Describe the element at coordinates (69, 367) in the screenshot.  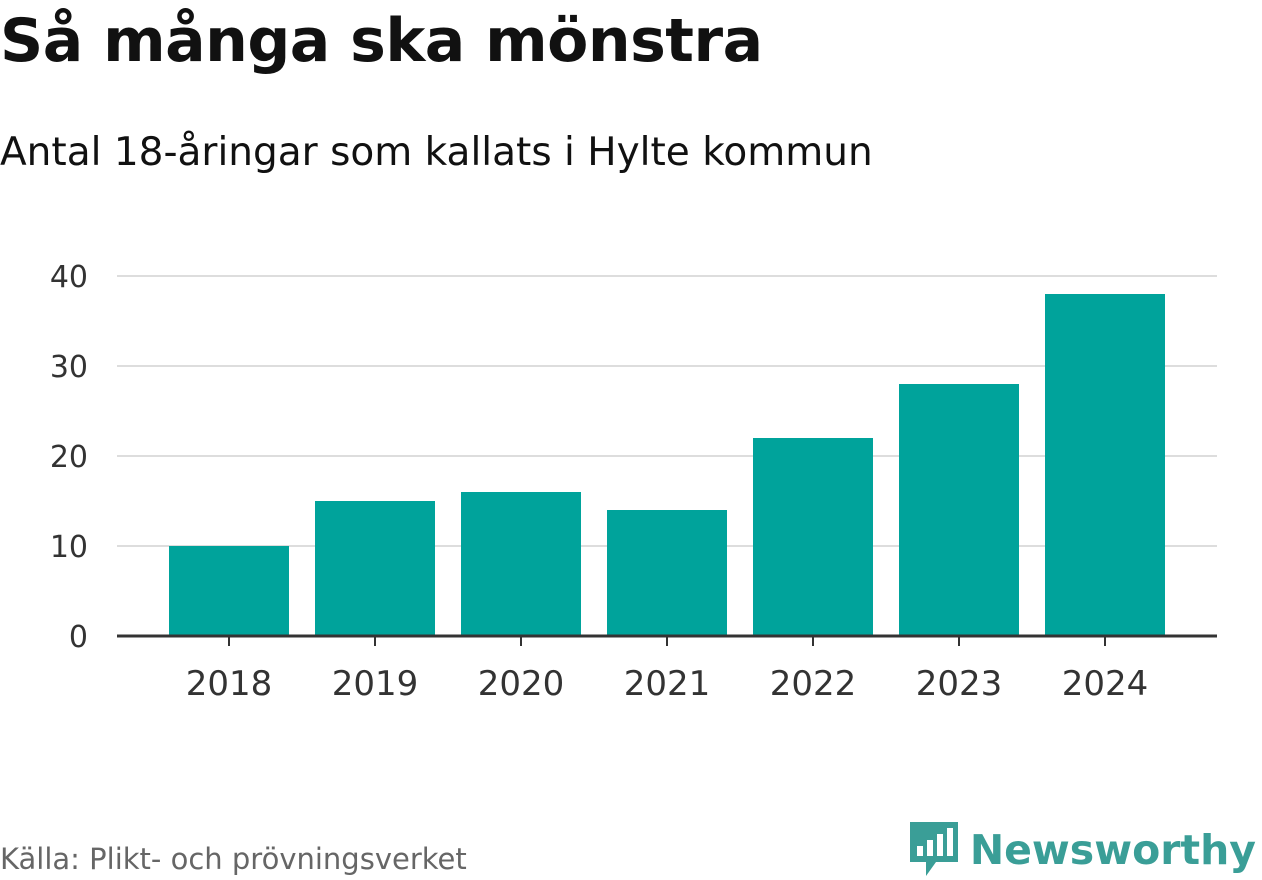
I see `y-tick-label: 30` at that location.